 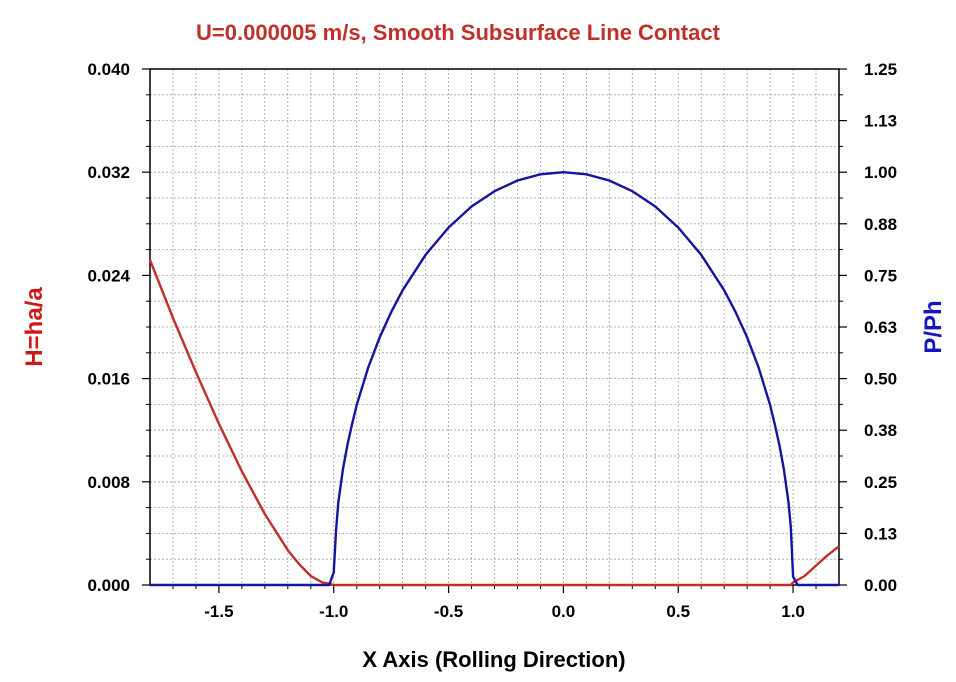 I want to click on x-tick-label: 0.5, so click(x=678, y=611).